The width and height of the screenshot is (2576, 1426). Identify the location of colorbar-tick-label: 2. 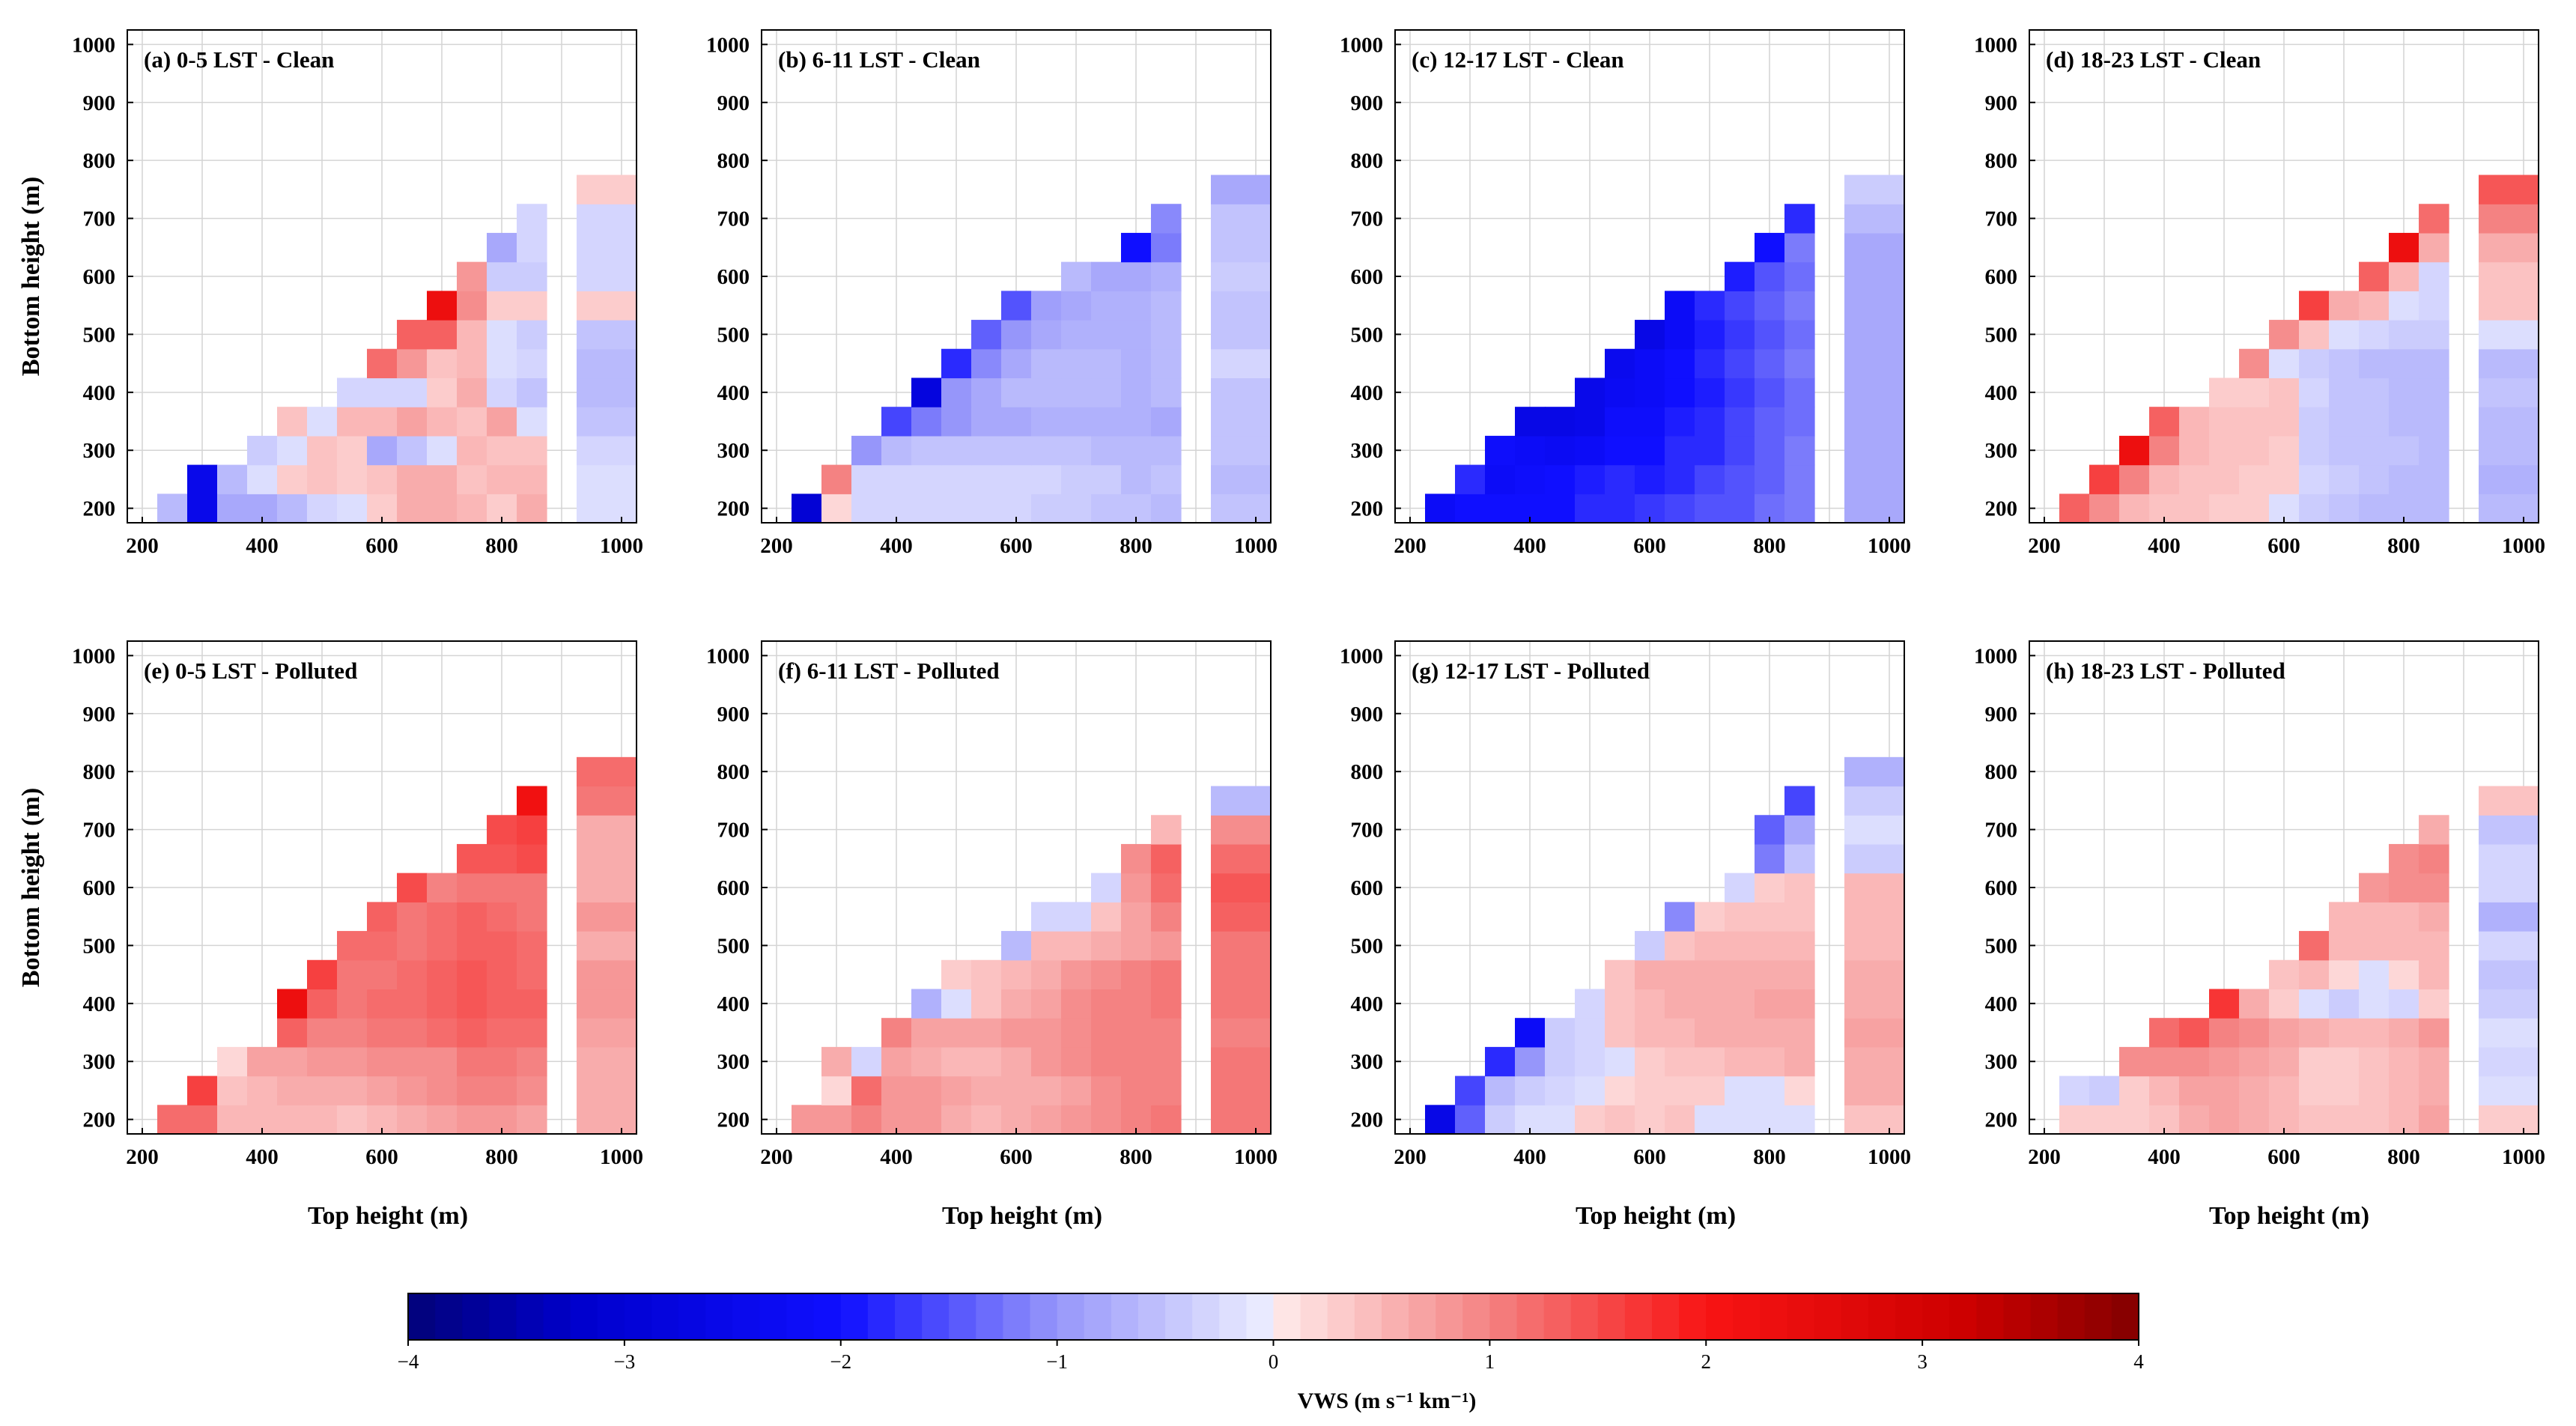
(1706, 1361).